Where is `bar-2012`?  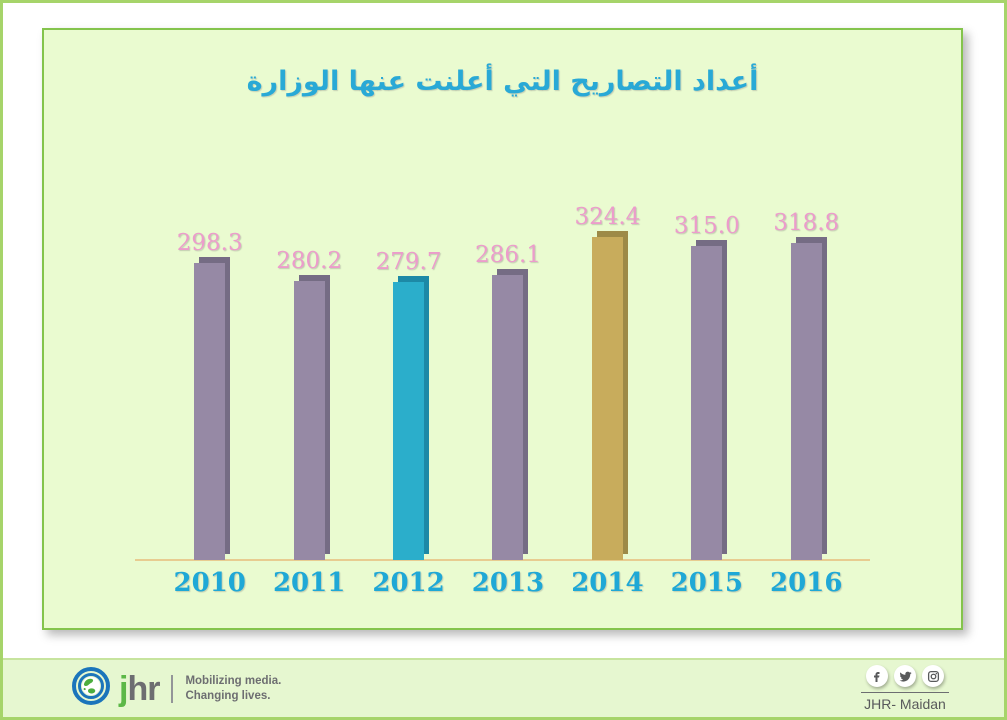
bar-2012 is located at coordinates (411, 418).